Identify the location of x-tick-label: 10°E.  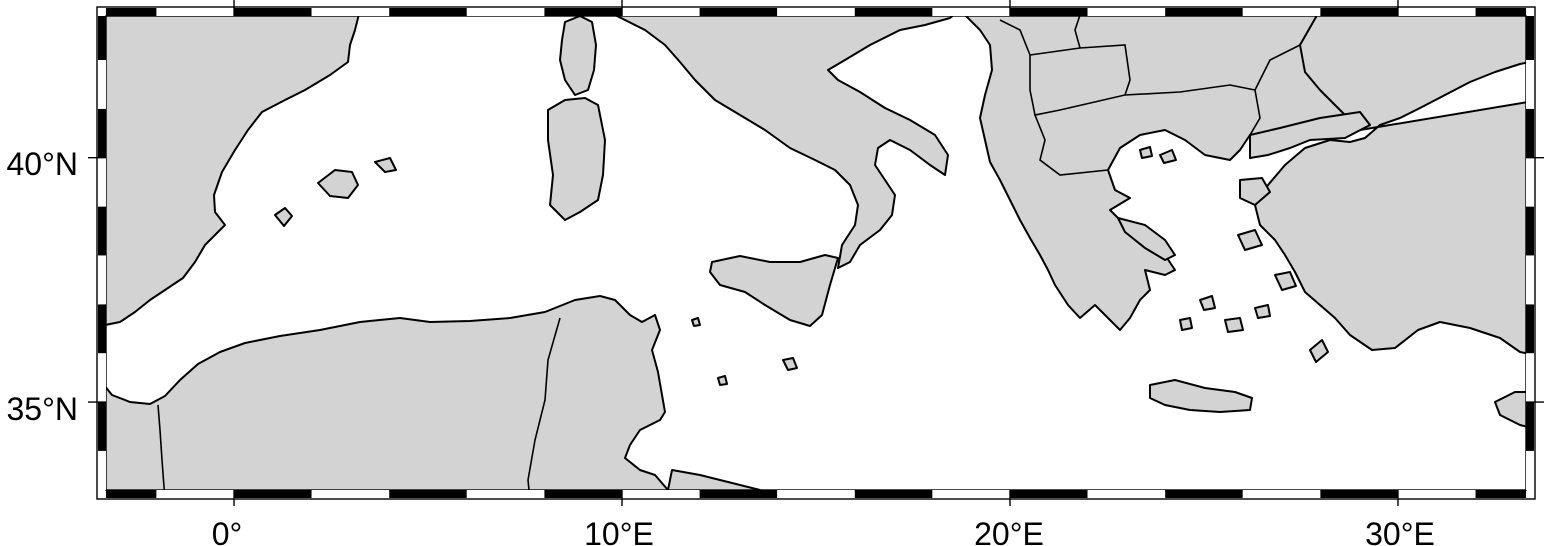
(619, 531).